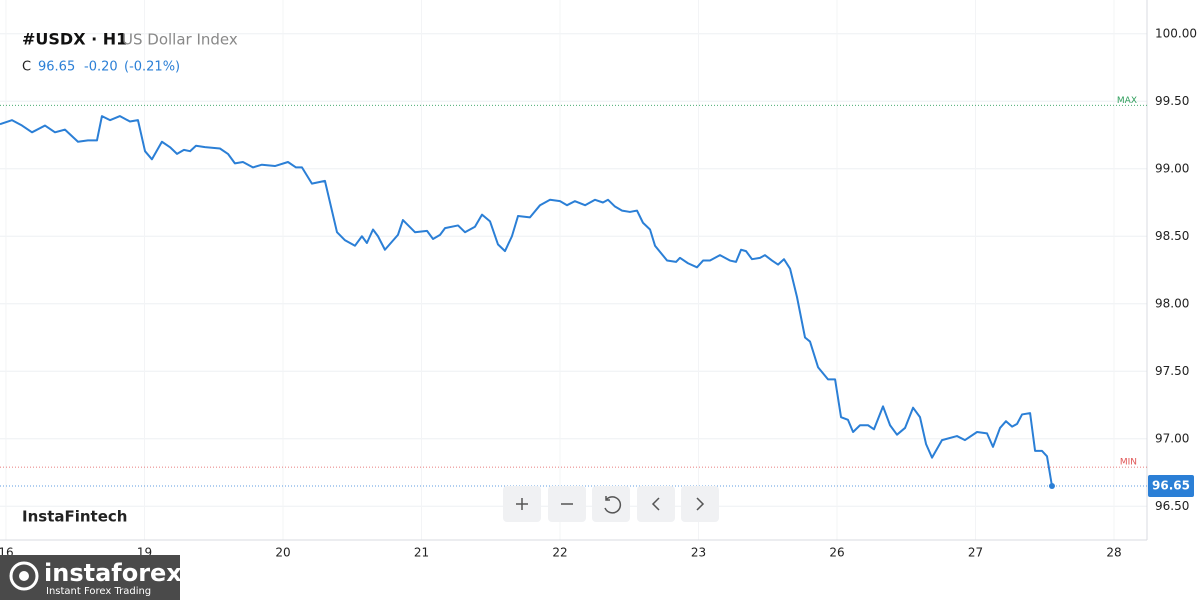 The height and width of the screenshot is (600, 1200). What do you see at coordinates (1176, 33) in the screenshot?
I see `y-tick-label: 100.00` at bounding box center [1176, 33].